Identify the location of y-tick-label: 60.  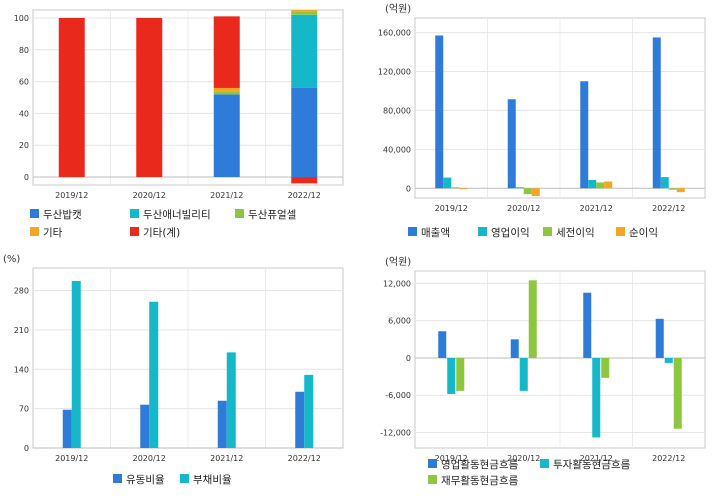
(24, 82).